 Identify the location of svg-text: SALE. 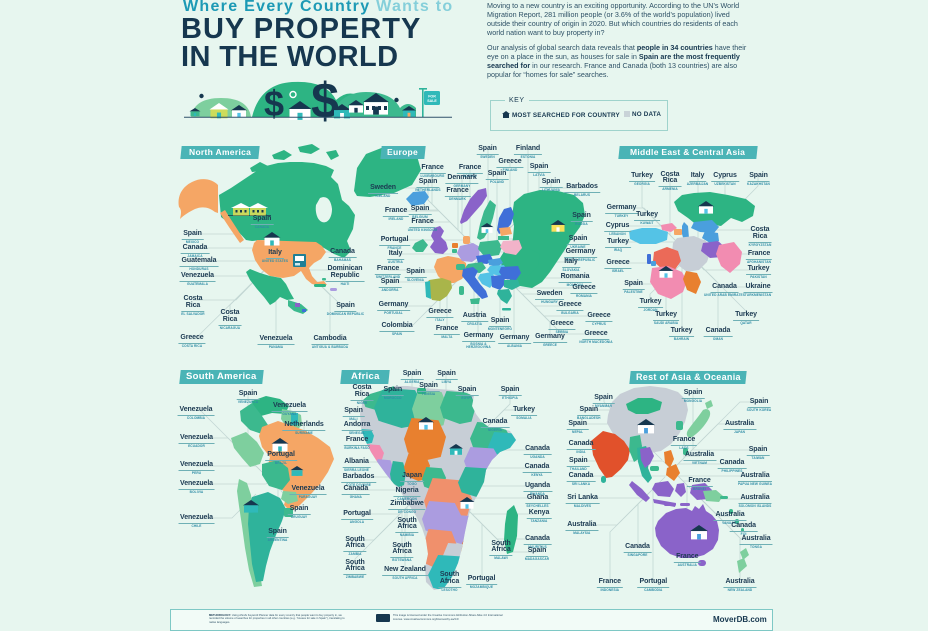
(432, 101).